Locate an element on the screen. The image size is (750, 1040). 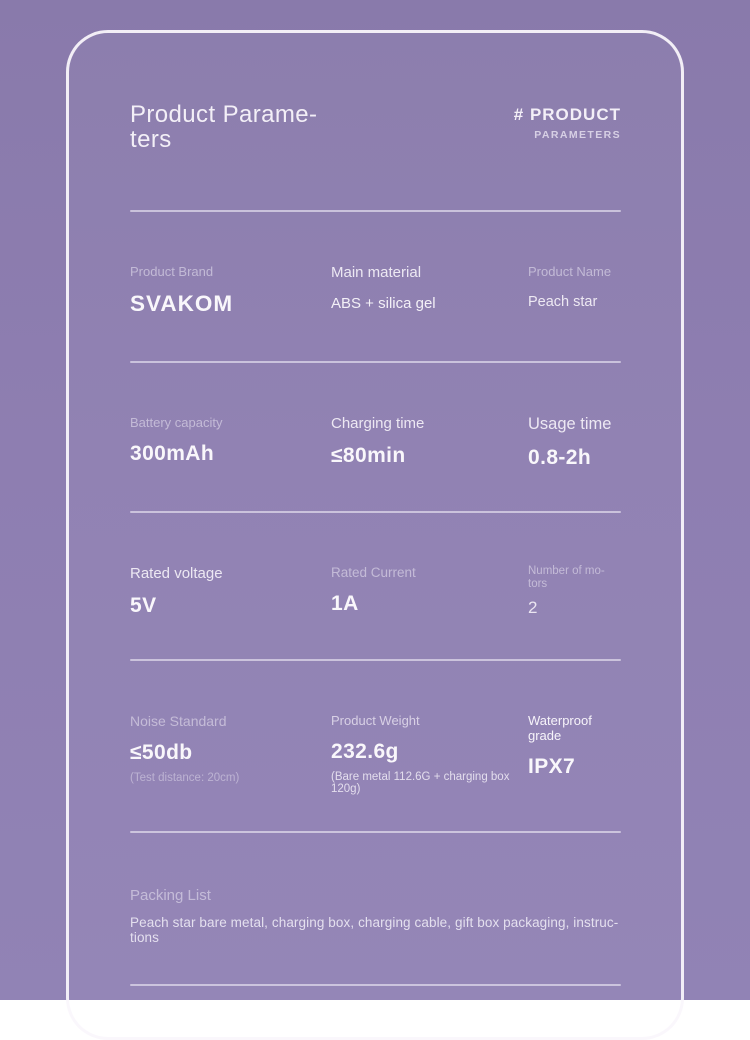
spec-label-product-name: Product Name is located at coordinates (570, 271).